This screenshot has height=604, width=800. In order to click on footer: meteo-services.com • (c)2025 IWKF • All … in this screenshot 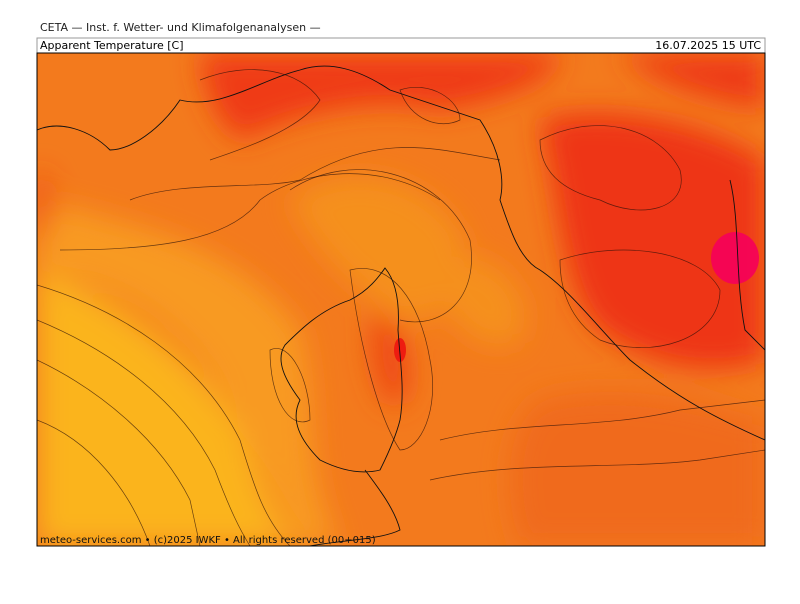, I will do `click(208, 540)`.